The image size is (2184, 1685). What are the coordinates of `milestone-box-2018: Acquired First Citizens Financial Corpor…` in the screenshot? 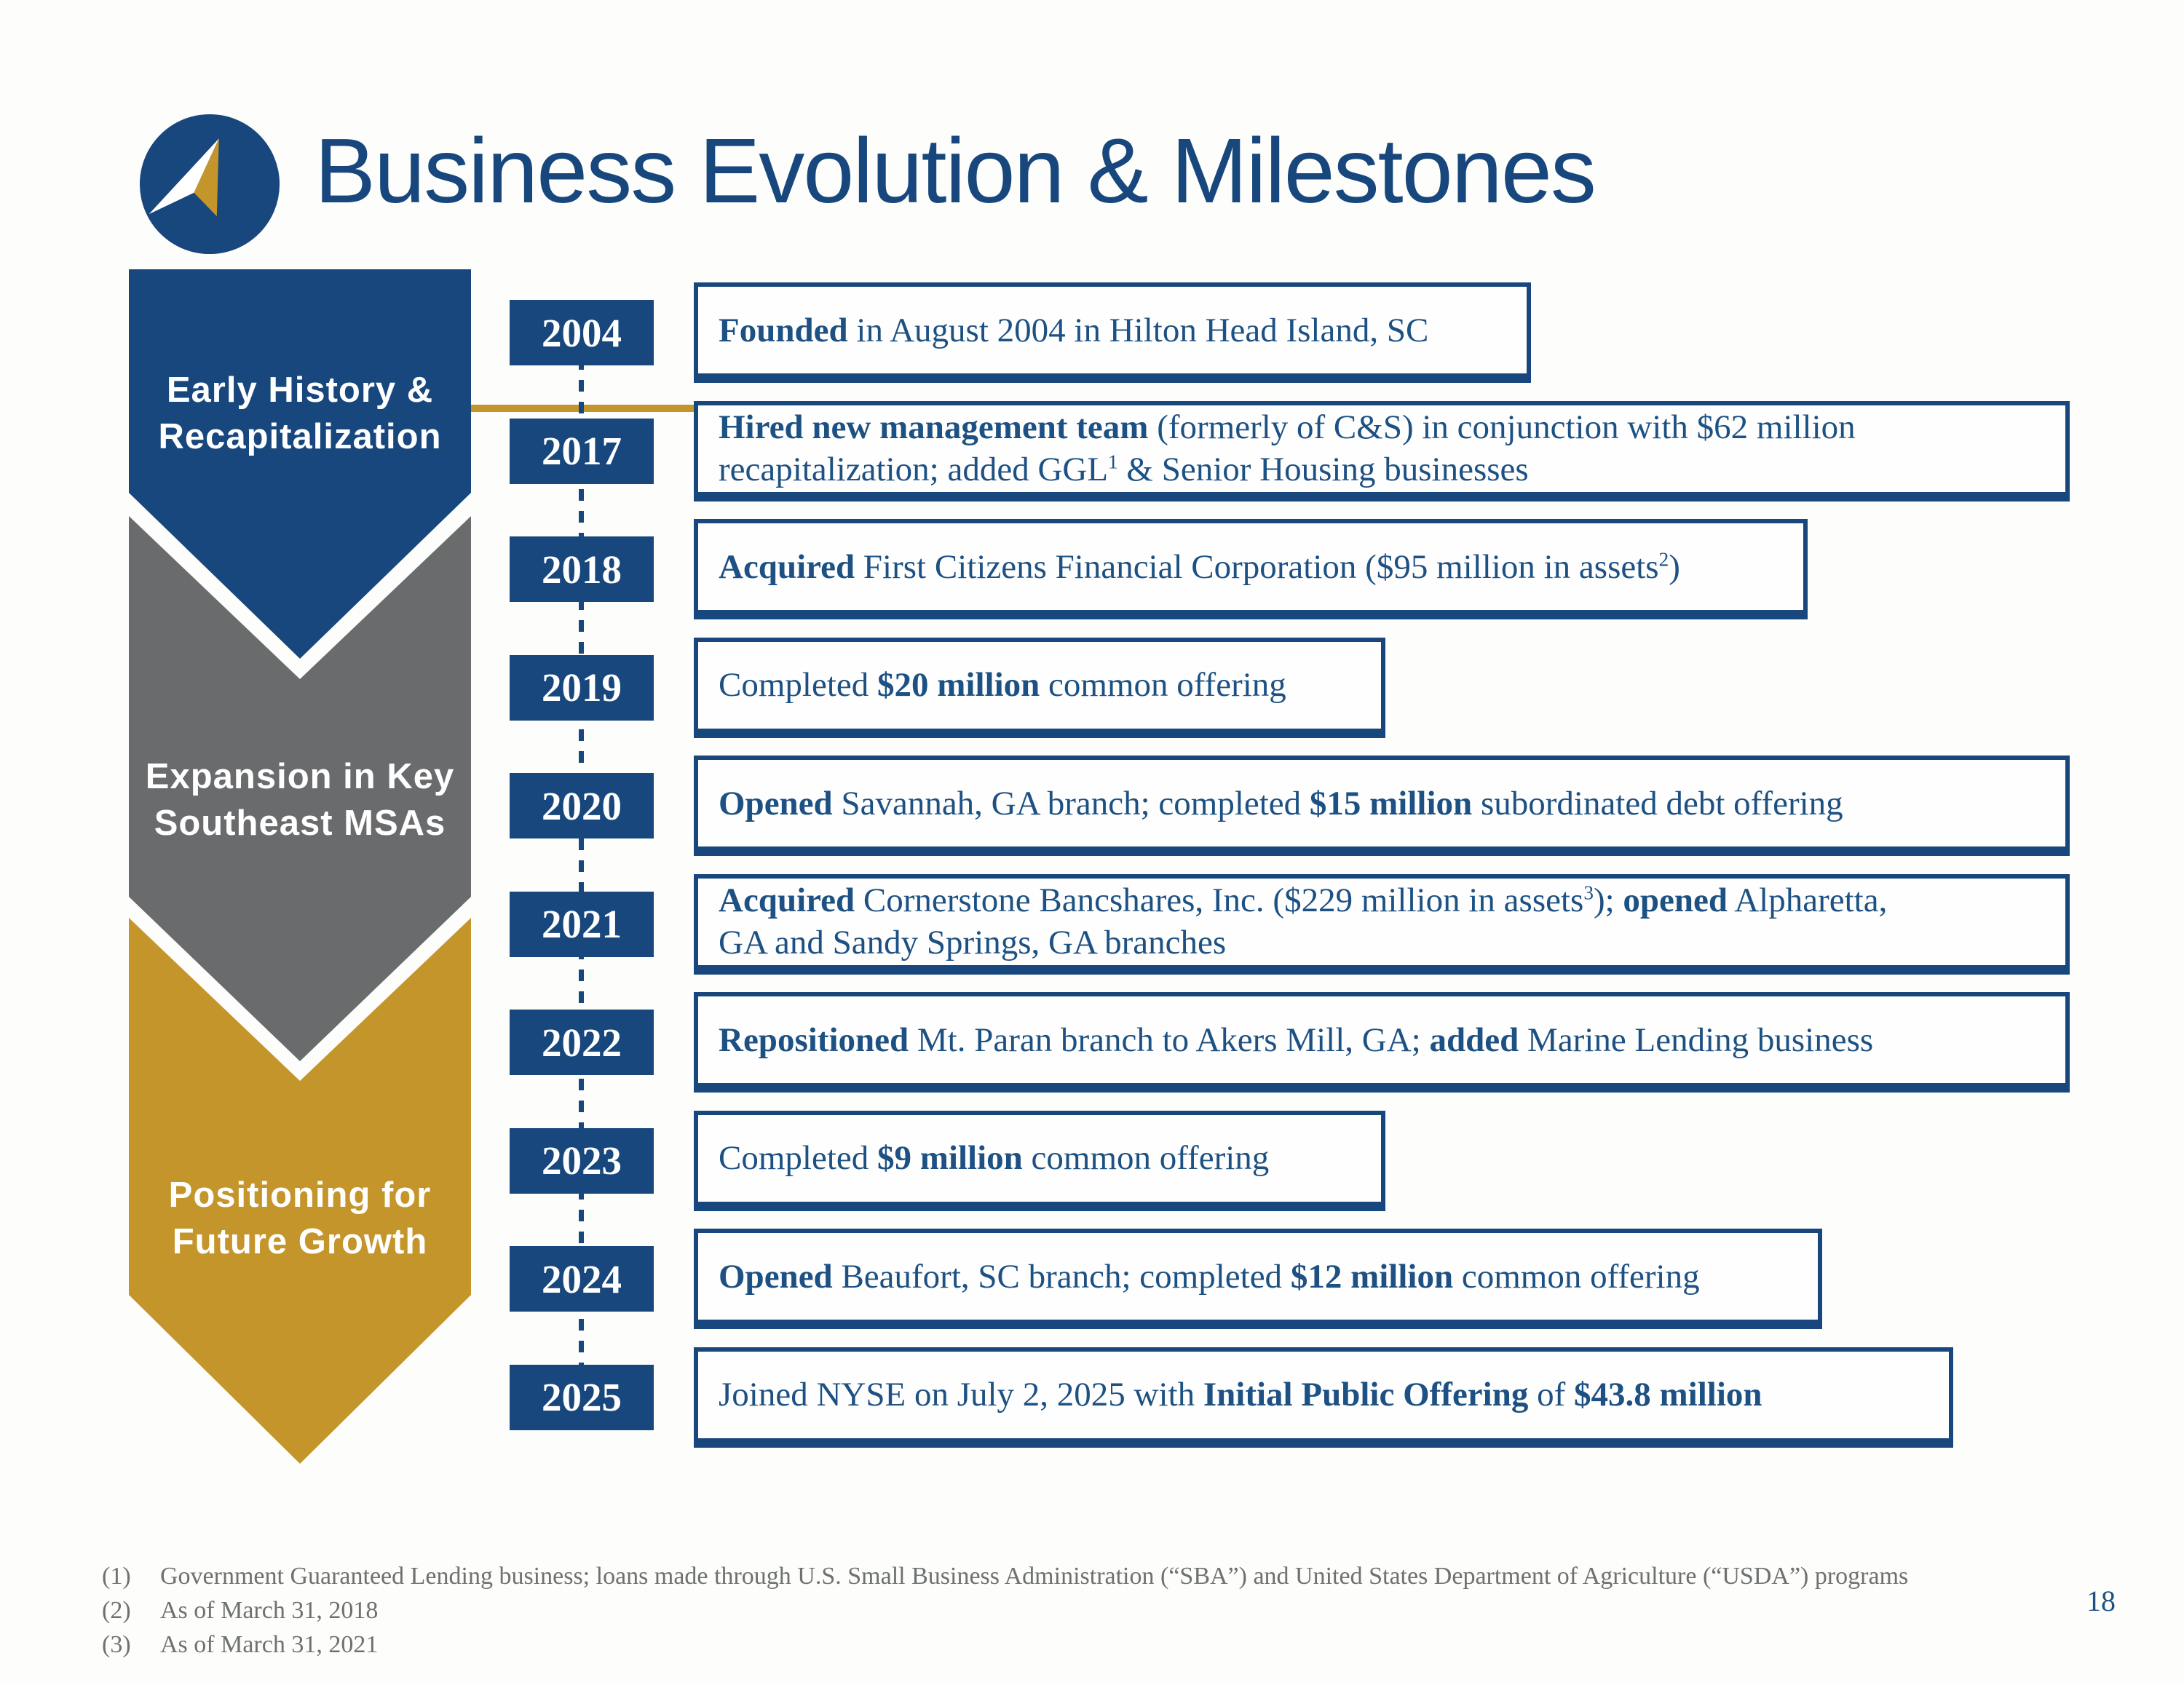 It's located at (1251, 569).